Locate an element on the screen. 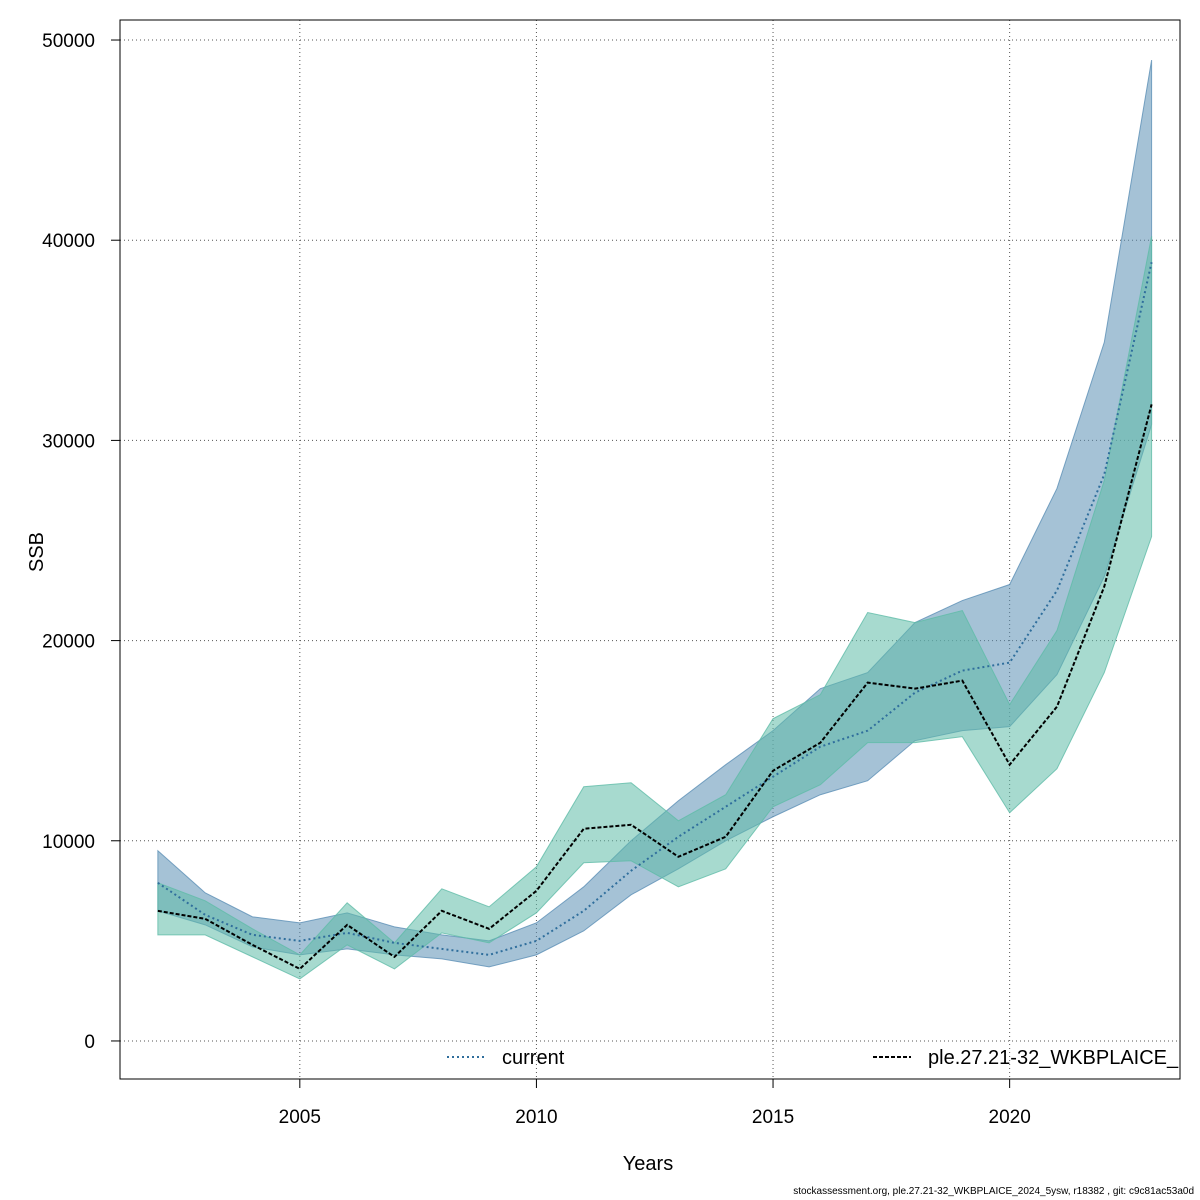  x-tick-label: 2005 is located at coordinates (300, 1117).